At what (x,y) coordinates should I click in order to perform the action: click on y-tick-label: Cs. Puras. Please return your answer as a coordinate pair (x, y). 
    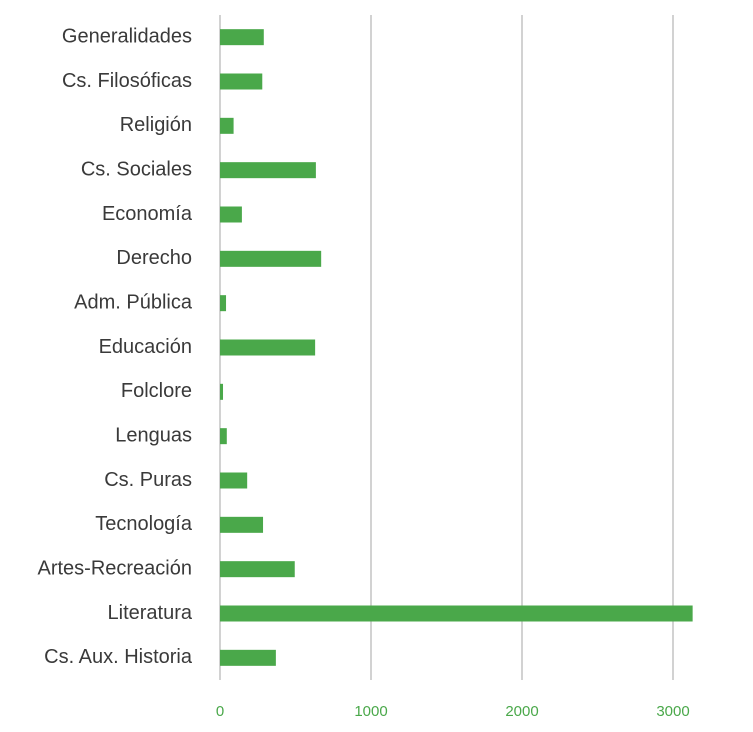
    Looking at the image, I should click on (148, 480).